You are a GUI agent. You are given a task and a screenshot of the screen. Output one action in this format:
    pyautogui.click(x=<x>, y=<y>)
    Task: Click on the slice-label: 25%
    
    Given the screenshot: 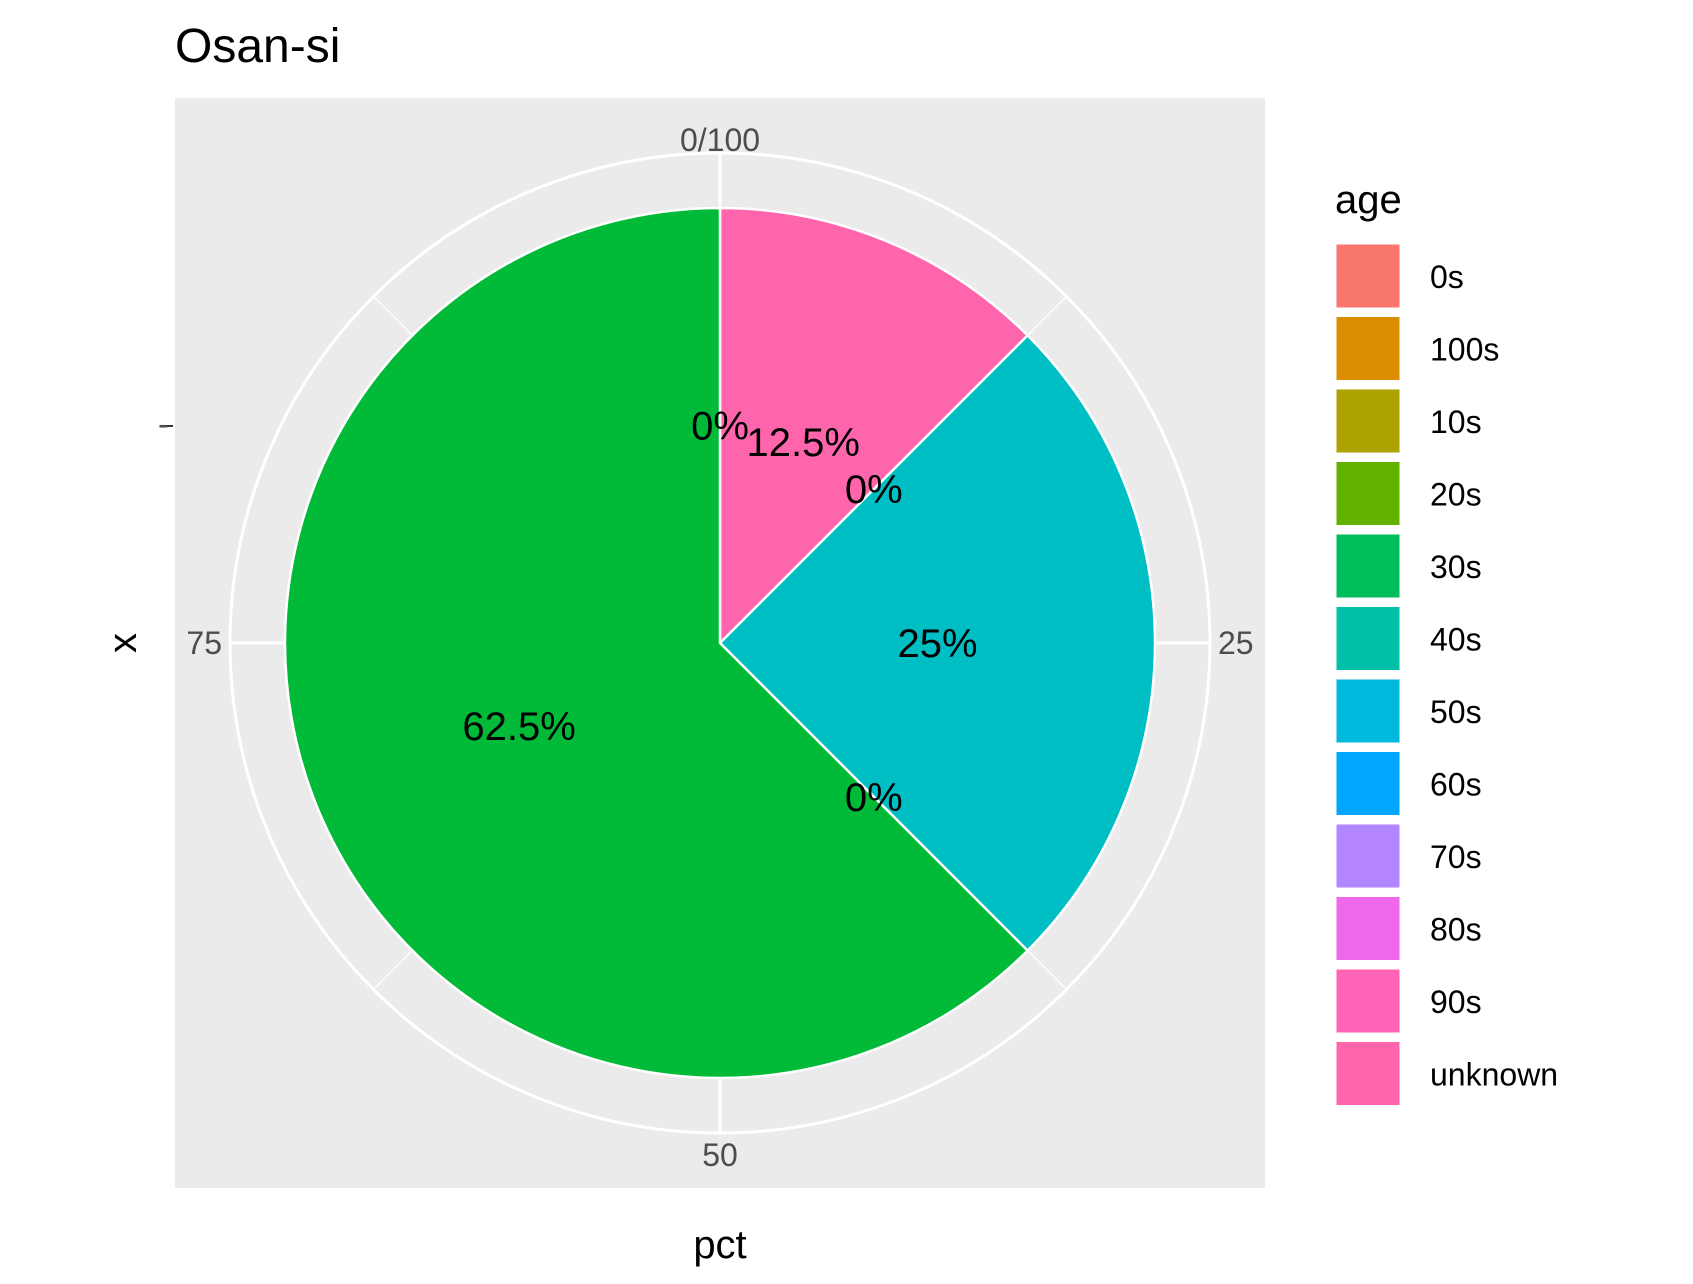 What is the action you would take?
    pyautogui.click(x=937, y=644)
    